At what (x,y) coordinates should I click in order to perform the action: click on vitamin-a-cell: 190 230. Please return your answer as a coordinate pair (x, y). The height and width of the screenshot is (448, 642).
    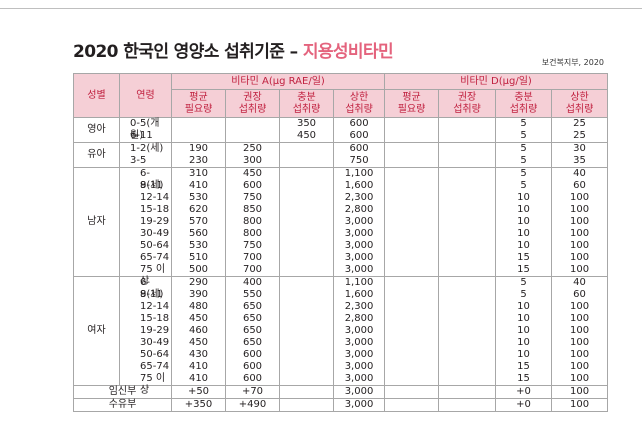
    Looking at the image, I should click on (198, 155).